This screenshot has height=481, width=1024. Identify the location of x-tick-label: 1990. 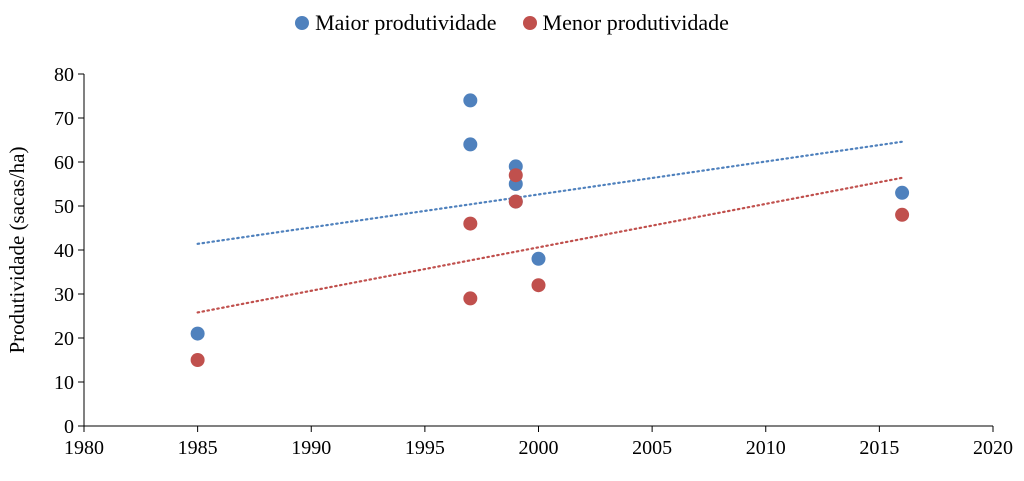
(311, 448).